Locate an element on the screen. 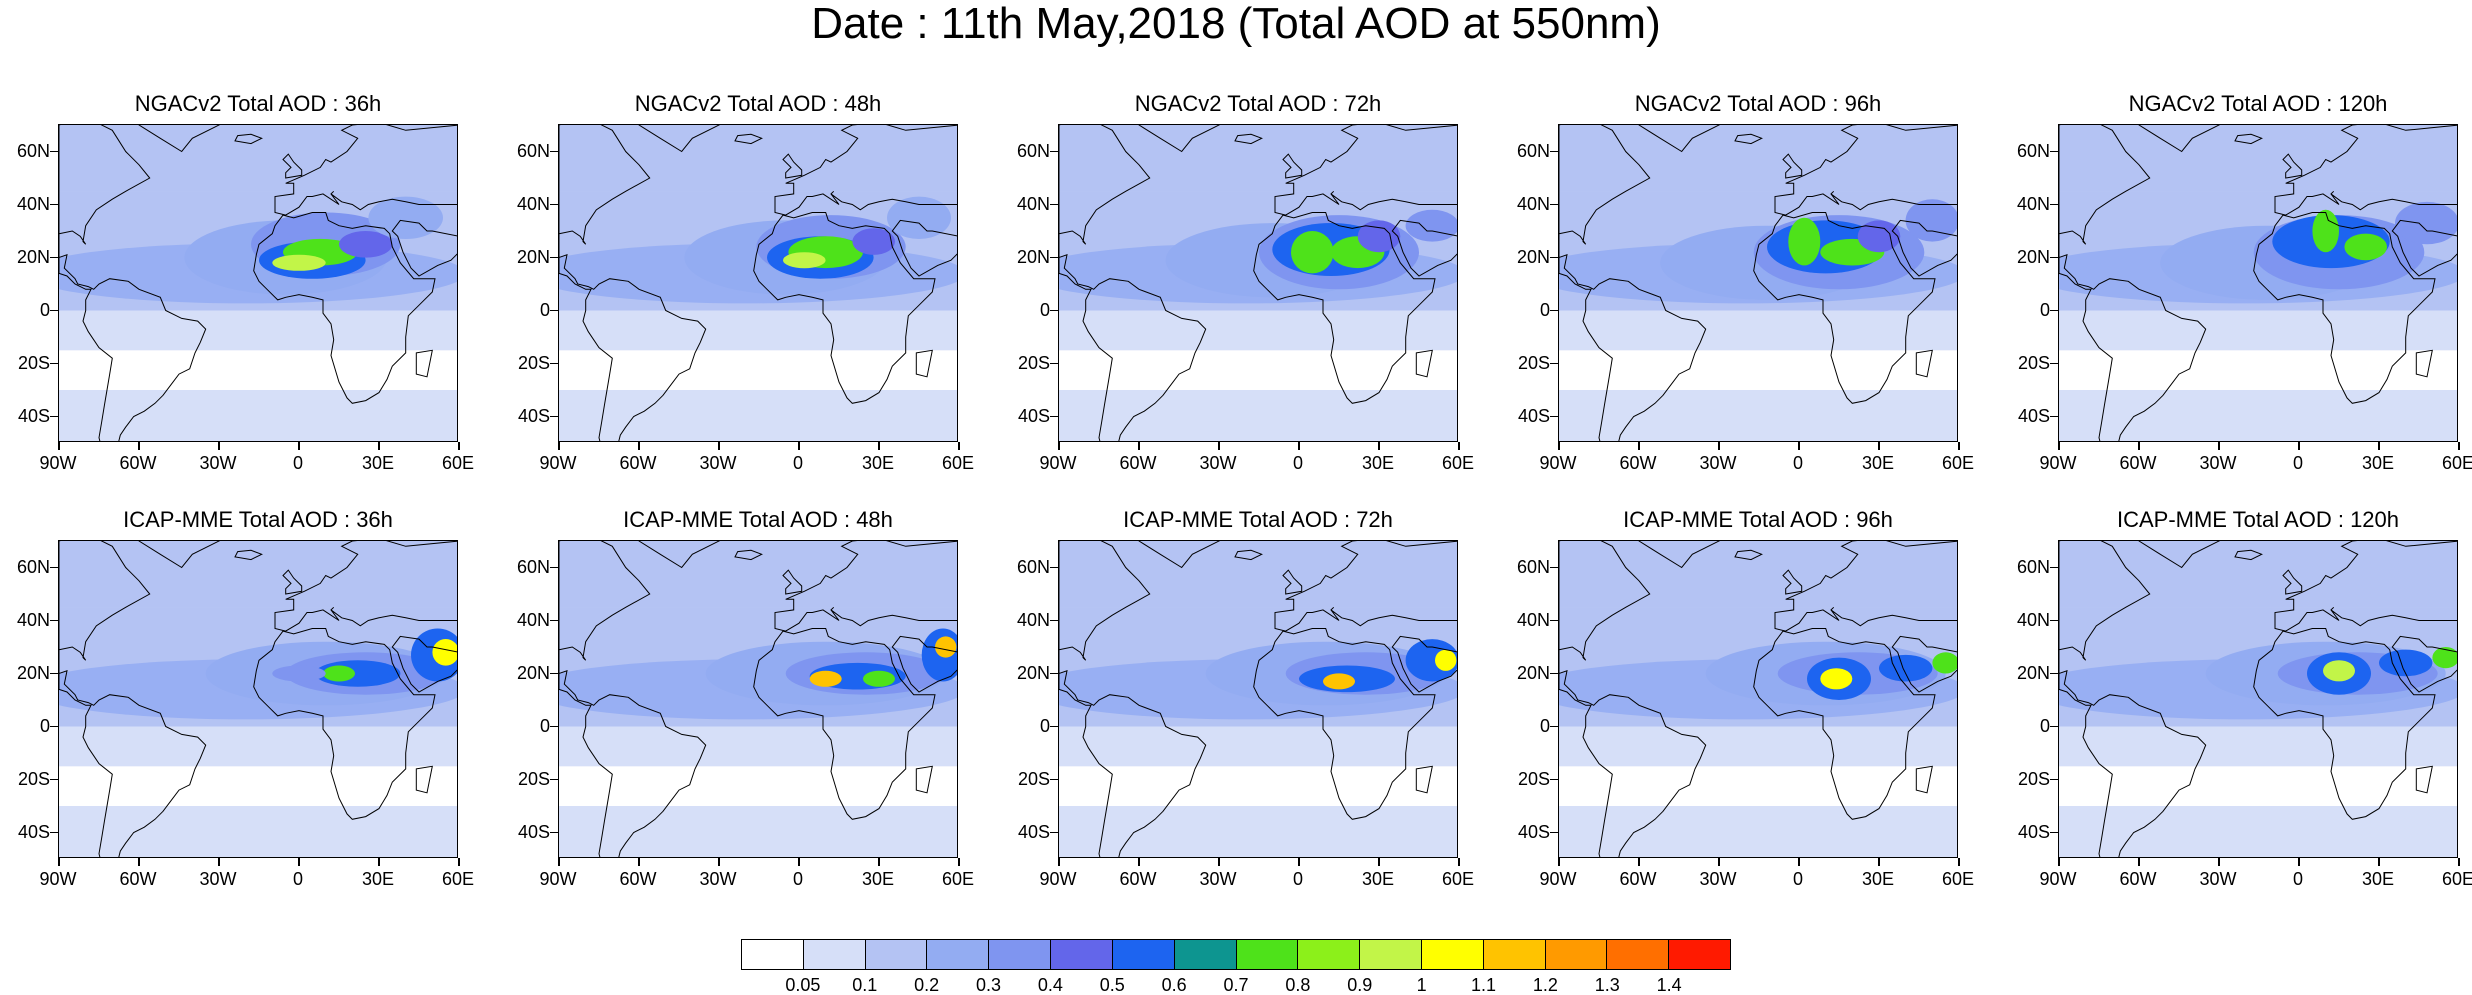 The height and width of the screenshot is (995, 2472). panel-title: NGACv2 Total AOD : 48h is located at coordinates (758, 103).